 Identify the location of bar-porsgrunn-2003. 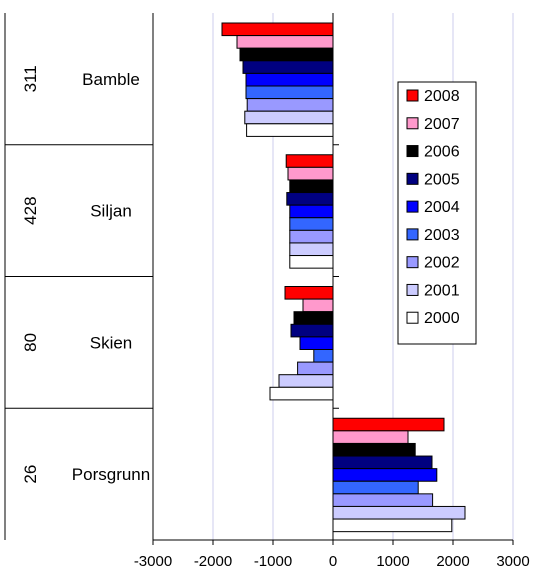
(375, 487).